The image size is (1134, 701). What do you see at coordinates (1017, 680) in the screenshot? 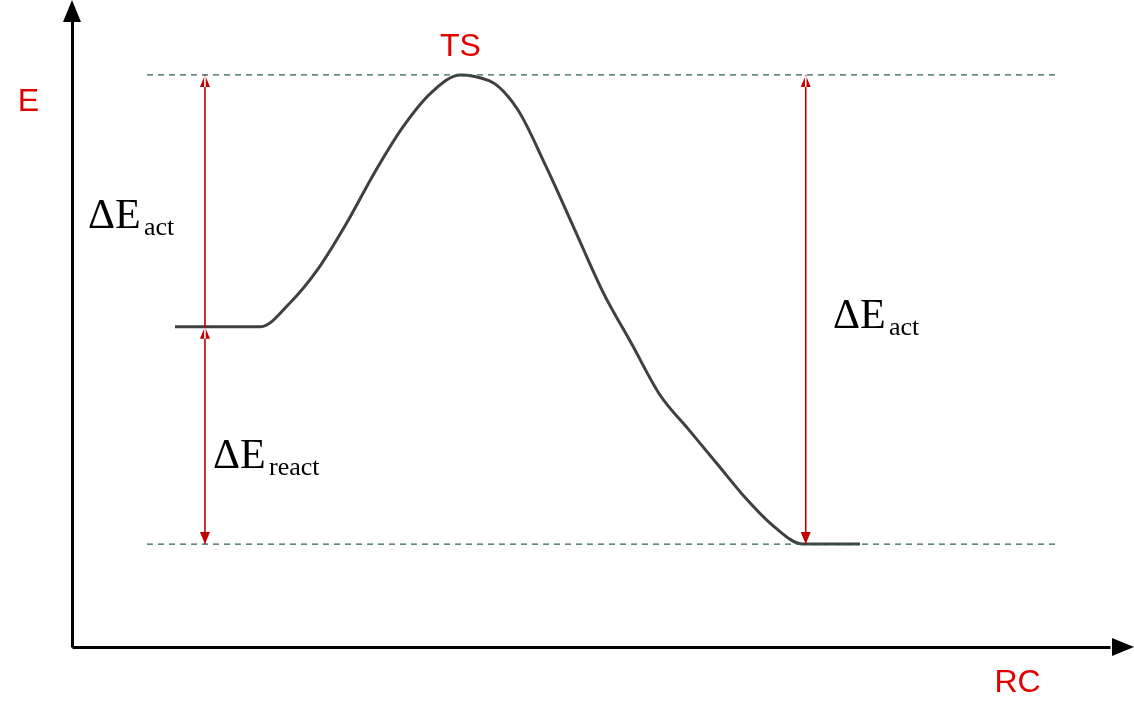
I see `x-axis-title: RC` at bounding box center [1017, 680].